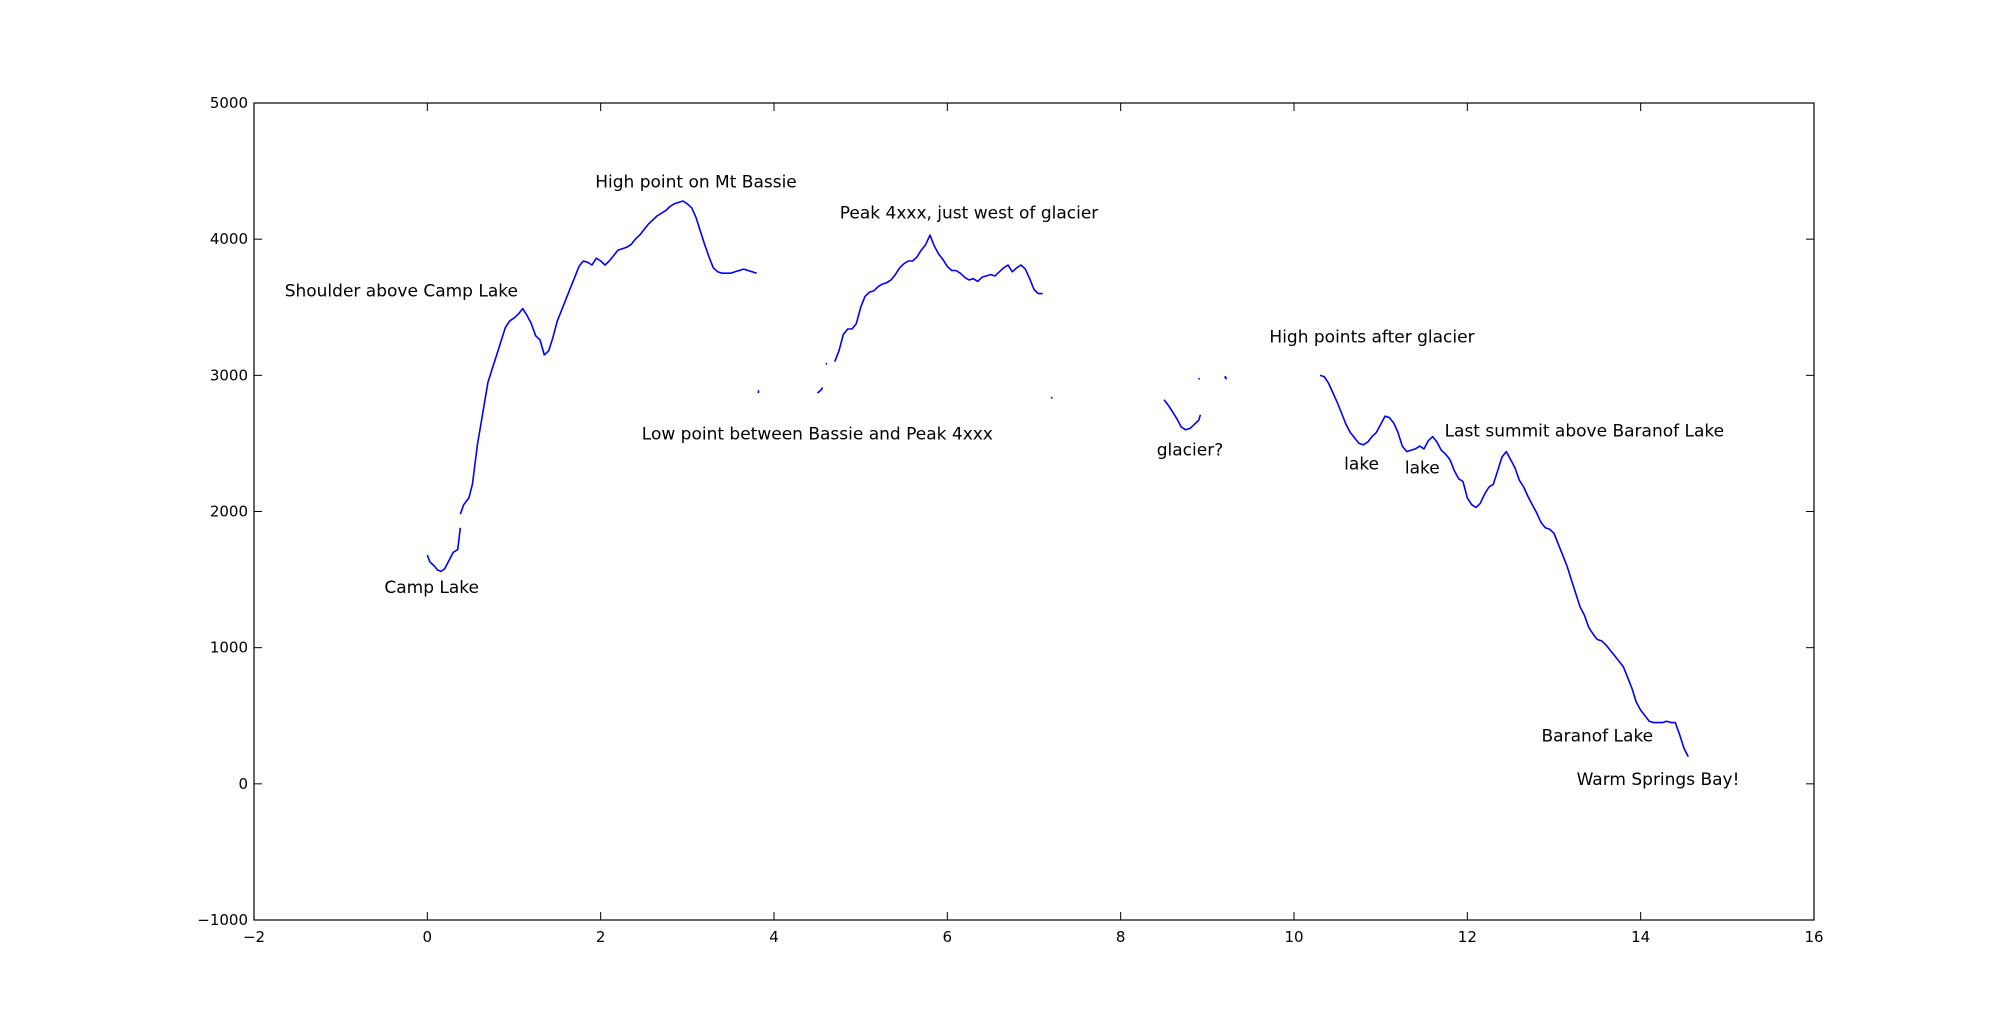 This screenshot has height=1017, width=2000. What do you see at coordinates (696, 182) in the screenshot?
I see `annotation-label: High point on Mt Bassie` at bounding box center [696, 182].